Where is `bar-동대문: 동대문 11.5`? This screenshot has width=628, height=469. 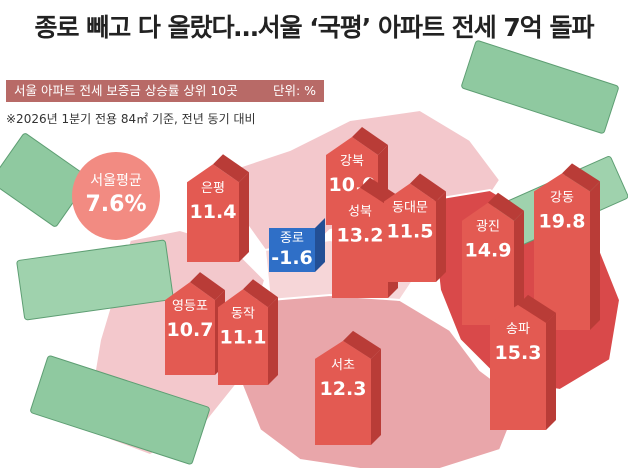 bar-동대문: 동대문 11.5 is located at coordinates (415, 227).